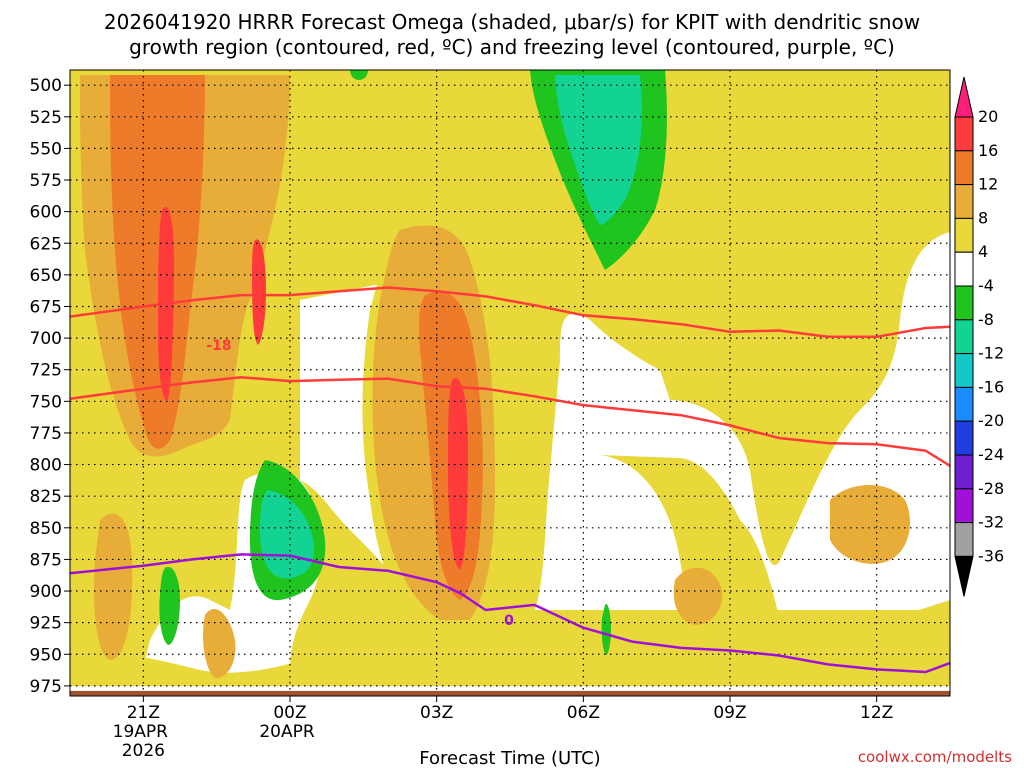 The width and height of the screenshot is (1024, 768). I want to click on dendritic-contour-label-text: -18, so click(218, 346).